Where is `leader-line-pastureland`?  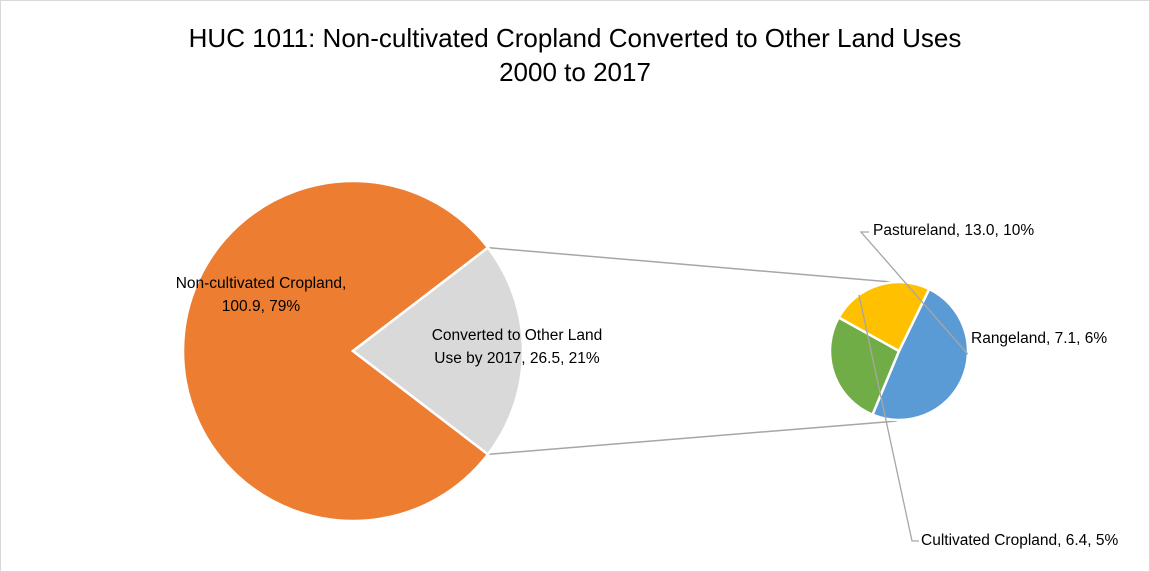 leader-line-pastureland is located at coordinates (914, 293).